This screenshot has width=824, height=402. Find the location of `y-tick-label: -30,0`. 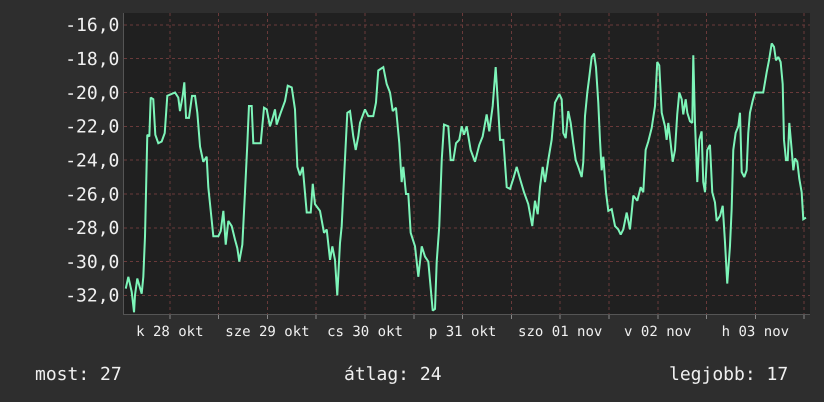

y-tick-label: -30,0 is located at coordinates (92, 262).